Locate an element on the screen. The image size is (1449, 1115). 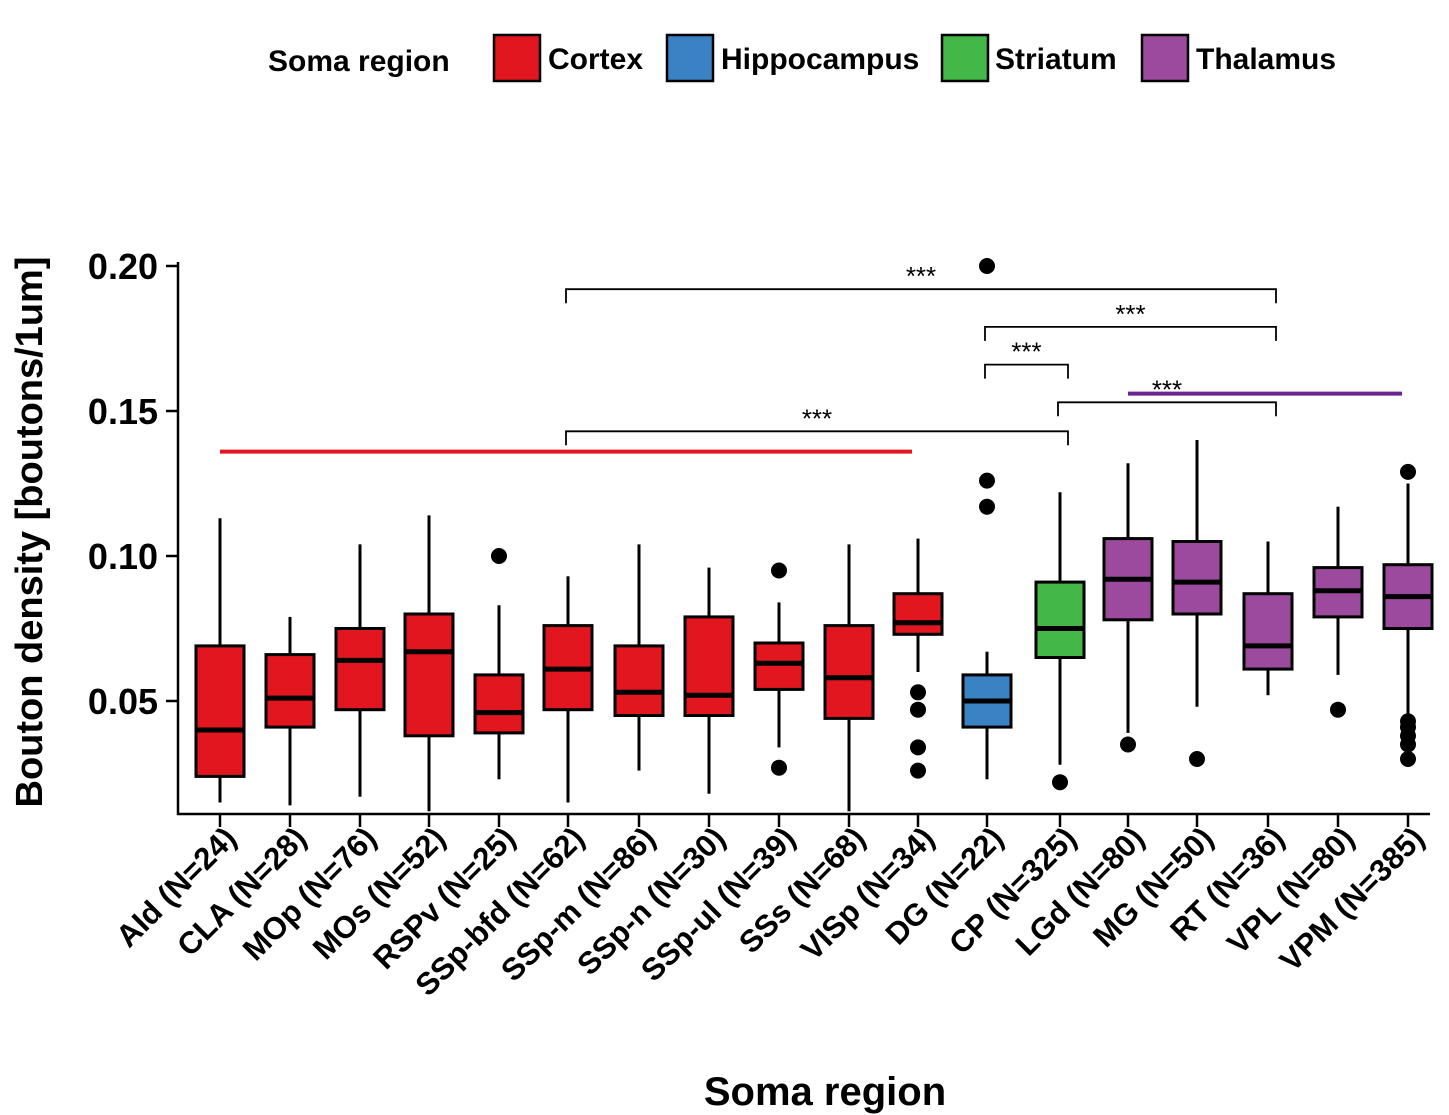
group-lines is located at coordinates (811, 422).